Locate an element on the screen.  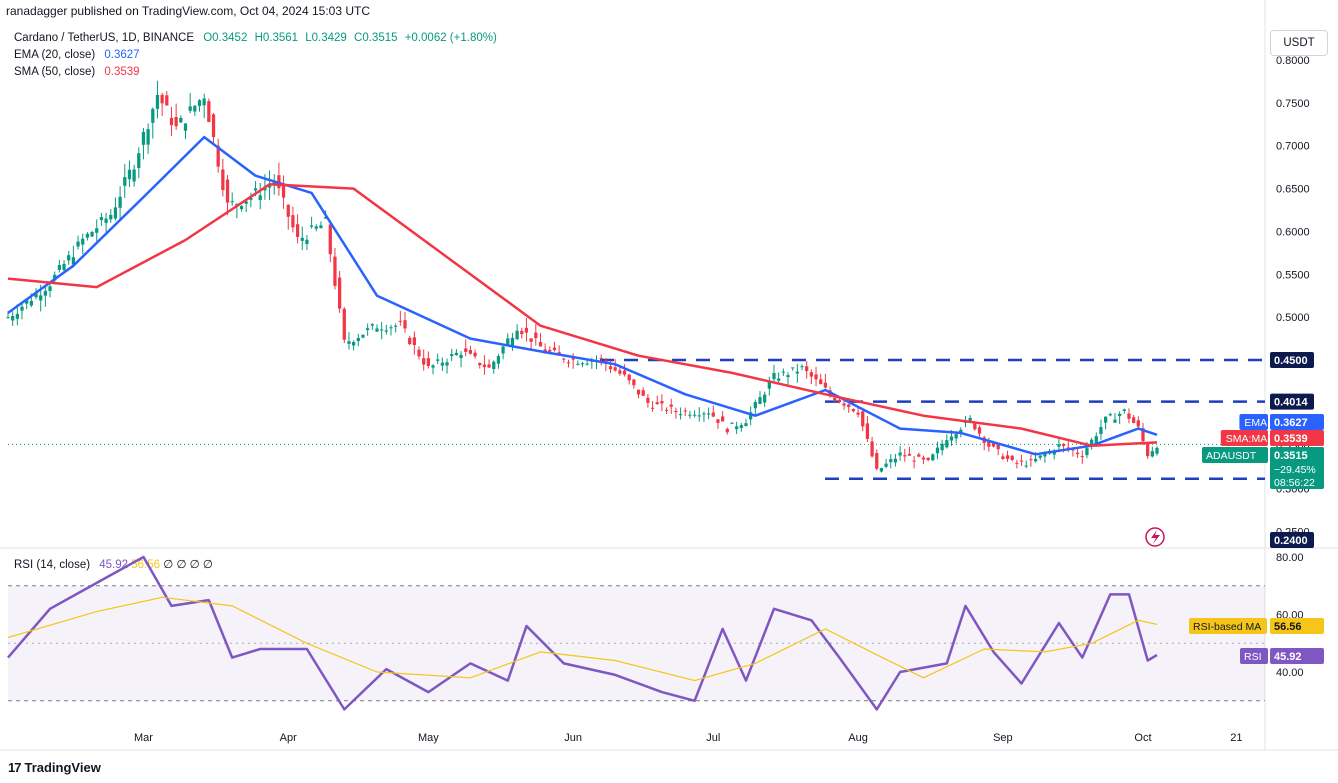
sma-legend: SMA (50, close) 0.3539 is located at coordinates (77, 72).